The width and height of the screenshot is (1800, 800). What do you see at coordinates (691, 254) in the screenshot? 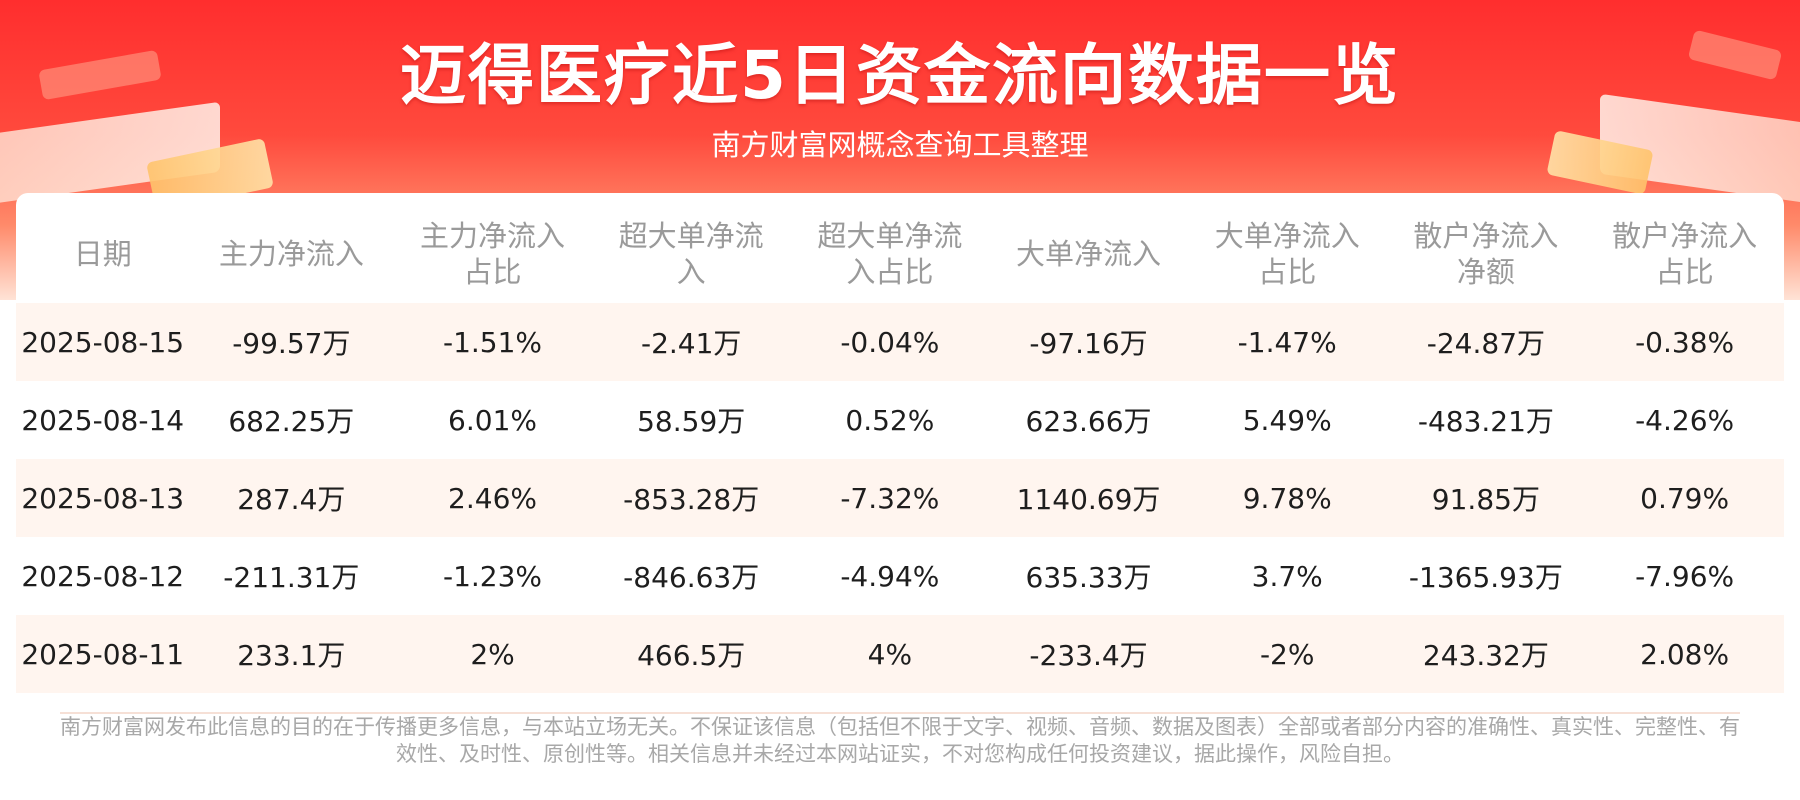
I see `column-header-super-inflow: 超大单净流入` at bounding box center [691, 254].